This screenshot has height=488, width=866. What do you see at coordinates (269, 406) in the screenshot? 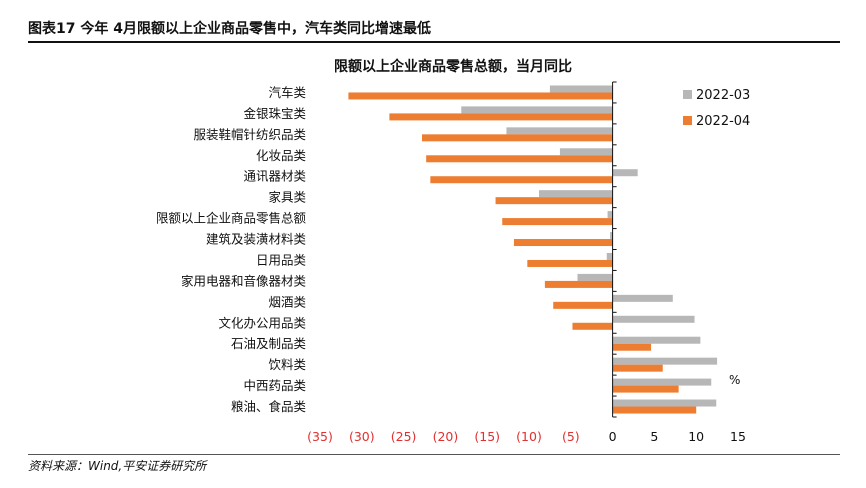
I see `category-label: 粮油、食品类` at bounding box center [269, 406].